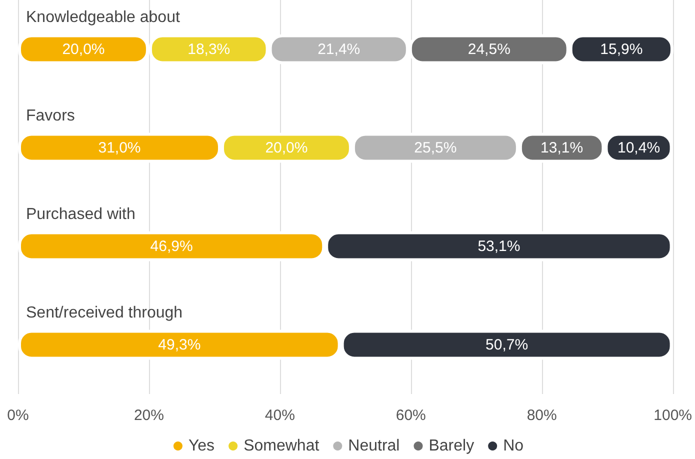  Describe the element at coordinates (541, 415) in the screenshot. I see `x-tick-label: 80%` at that location.